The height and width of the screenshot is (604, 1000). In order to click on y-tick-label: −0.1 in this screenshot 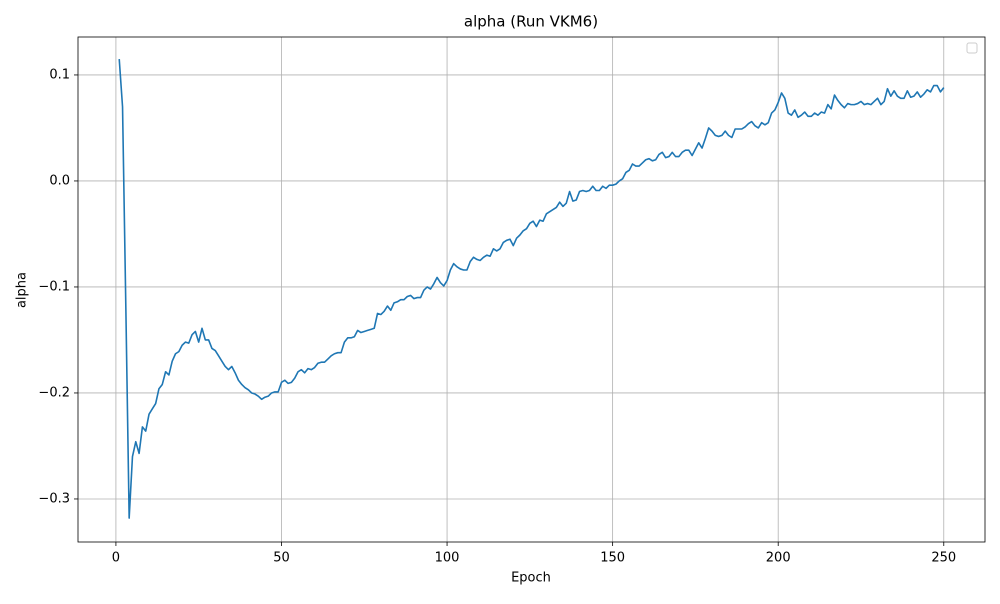, I will do `click(54, 286)`.